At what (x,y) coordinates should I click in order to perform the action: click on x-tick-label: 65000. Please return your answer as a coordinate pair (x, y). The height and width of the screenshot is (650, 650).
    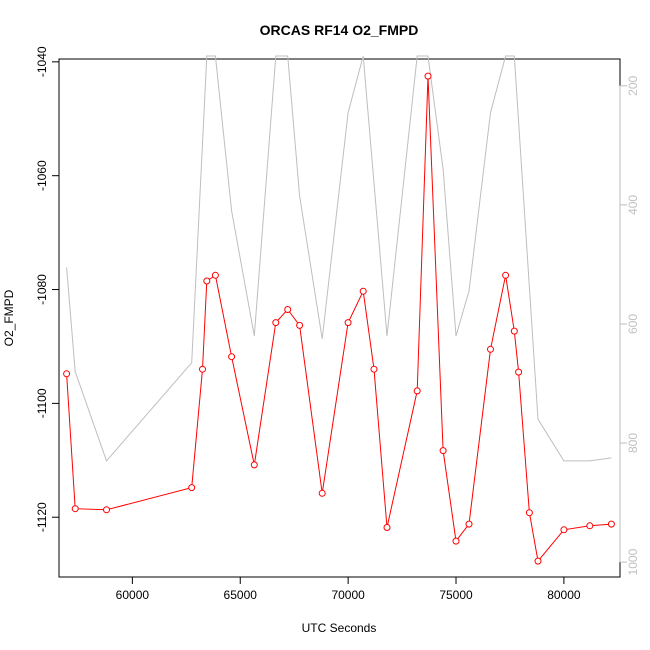
    Looking at the image, I should click on (241, 595).